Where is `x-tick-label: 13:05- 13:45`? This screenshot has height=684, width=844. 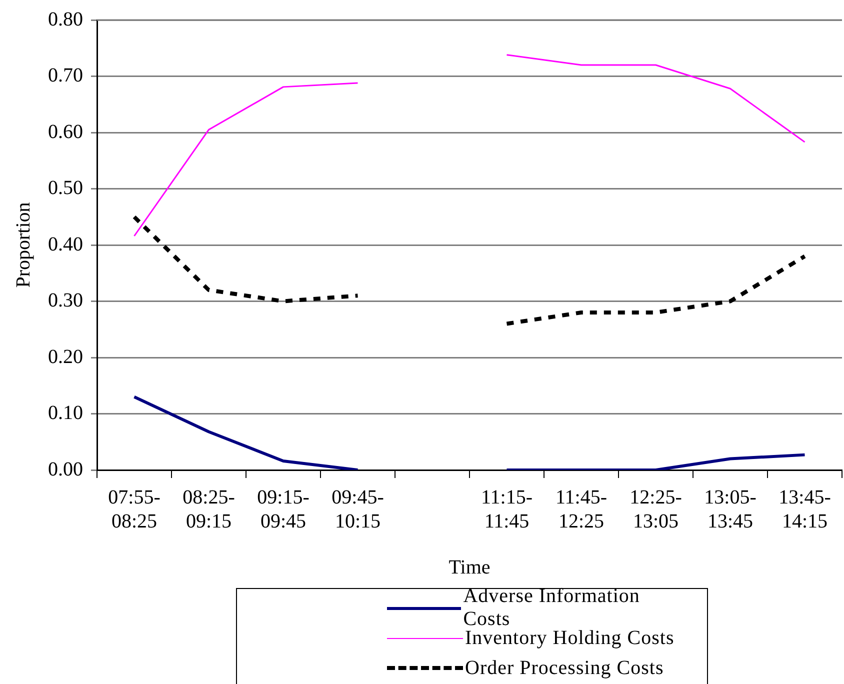
x-tick-label: 13:05- 13:45 is located at coordinates (730, 509).